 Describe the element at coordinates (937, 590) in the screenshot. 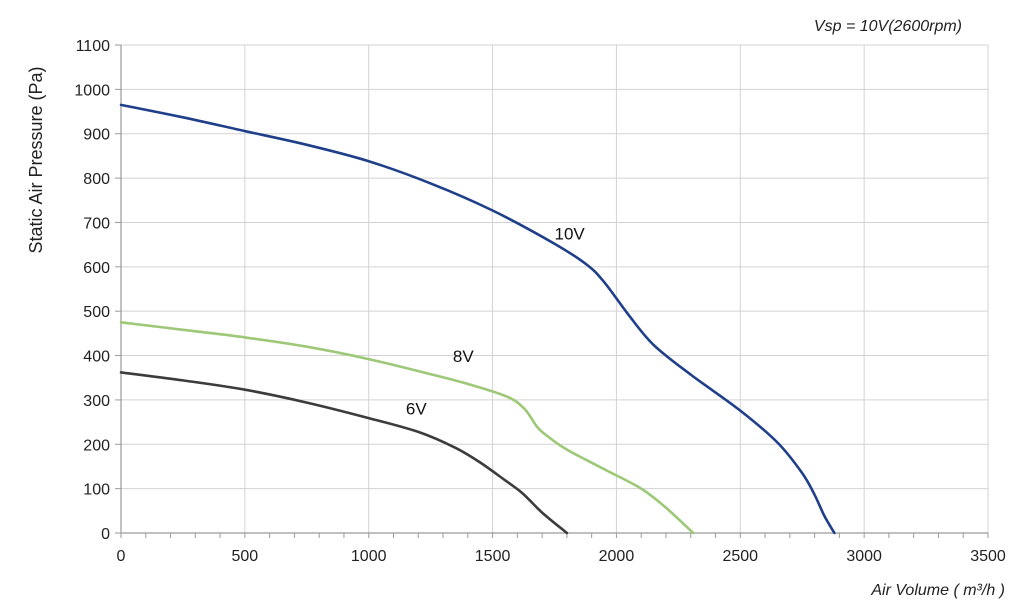

I see `x-axis-title: Air Volume ( m³/h )` at that location.